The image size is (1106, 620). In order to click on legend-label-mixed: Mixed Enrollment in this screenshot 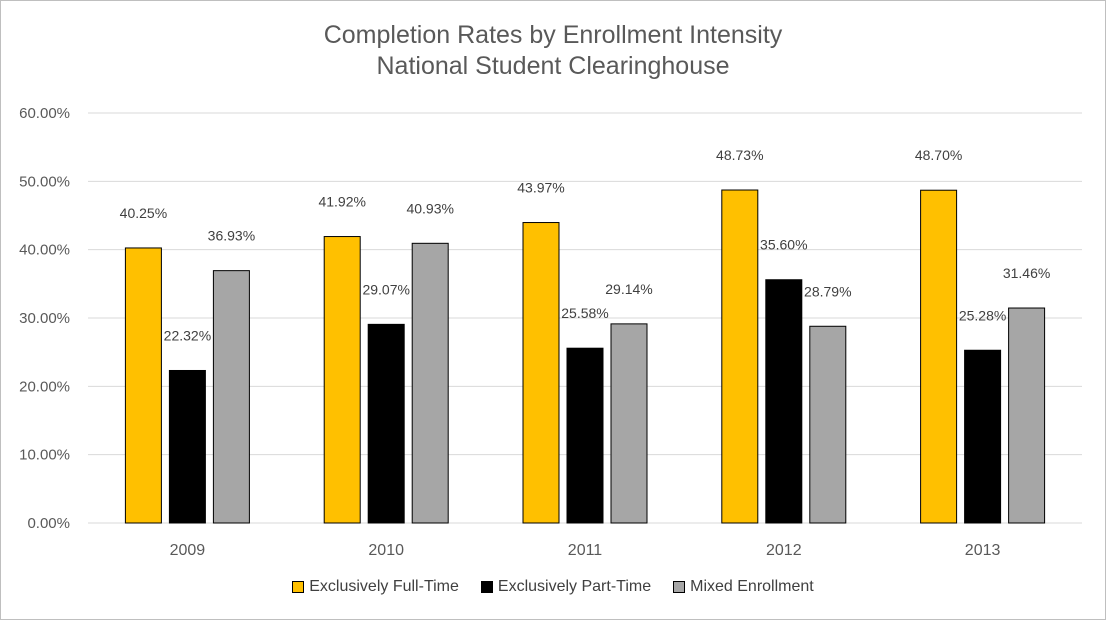, I will do `click(752, 586)`.